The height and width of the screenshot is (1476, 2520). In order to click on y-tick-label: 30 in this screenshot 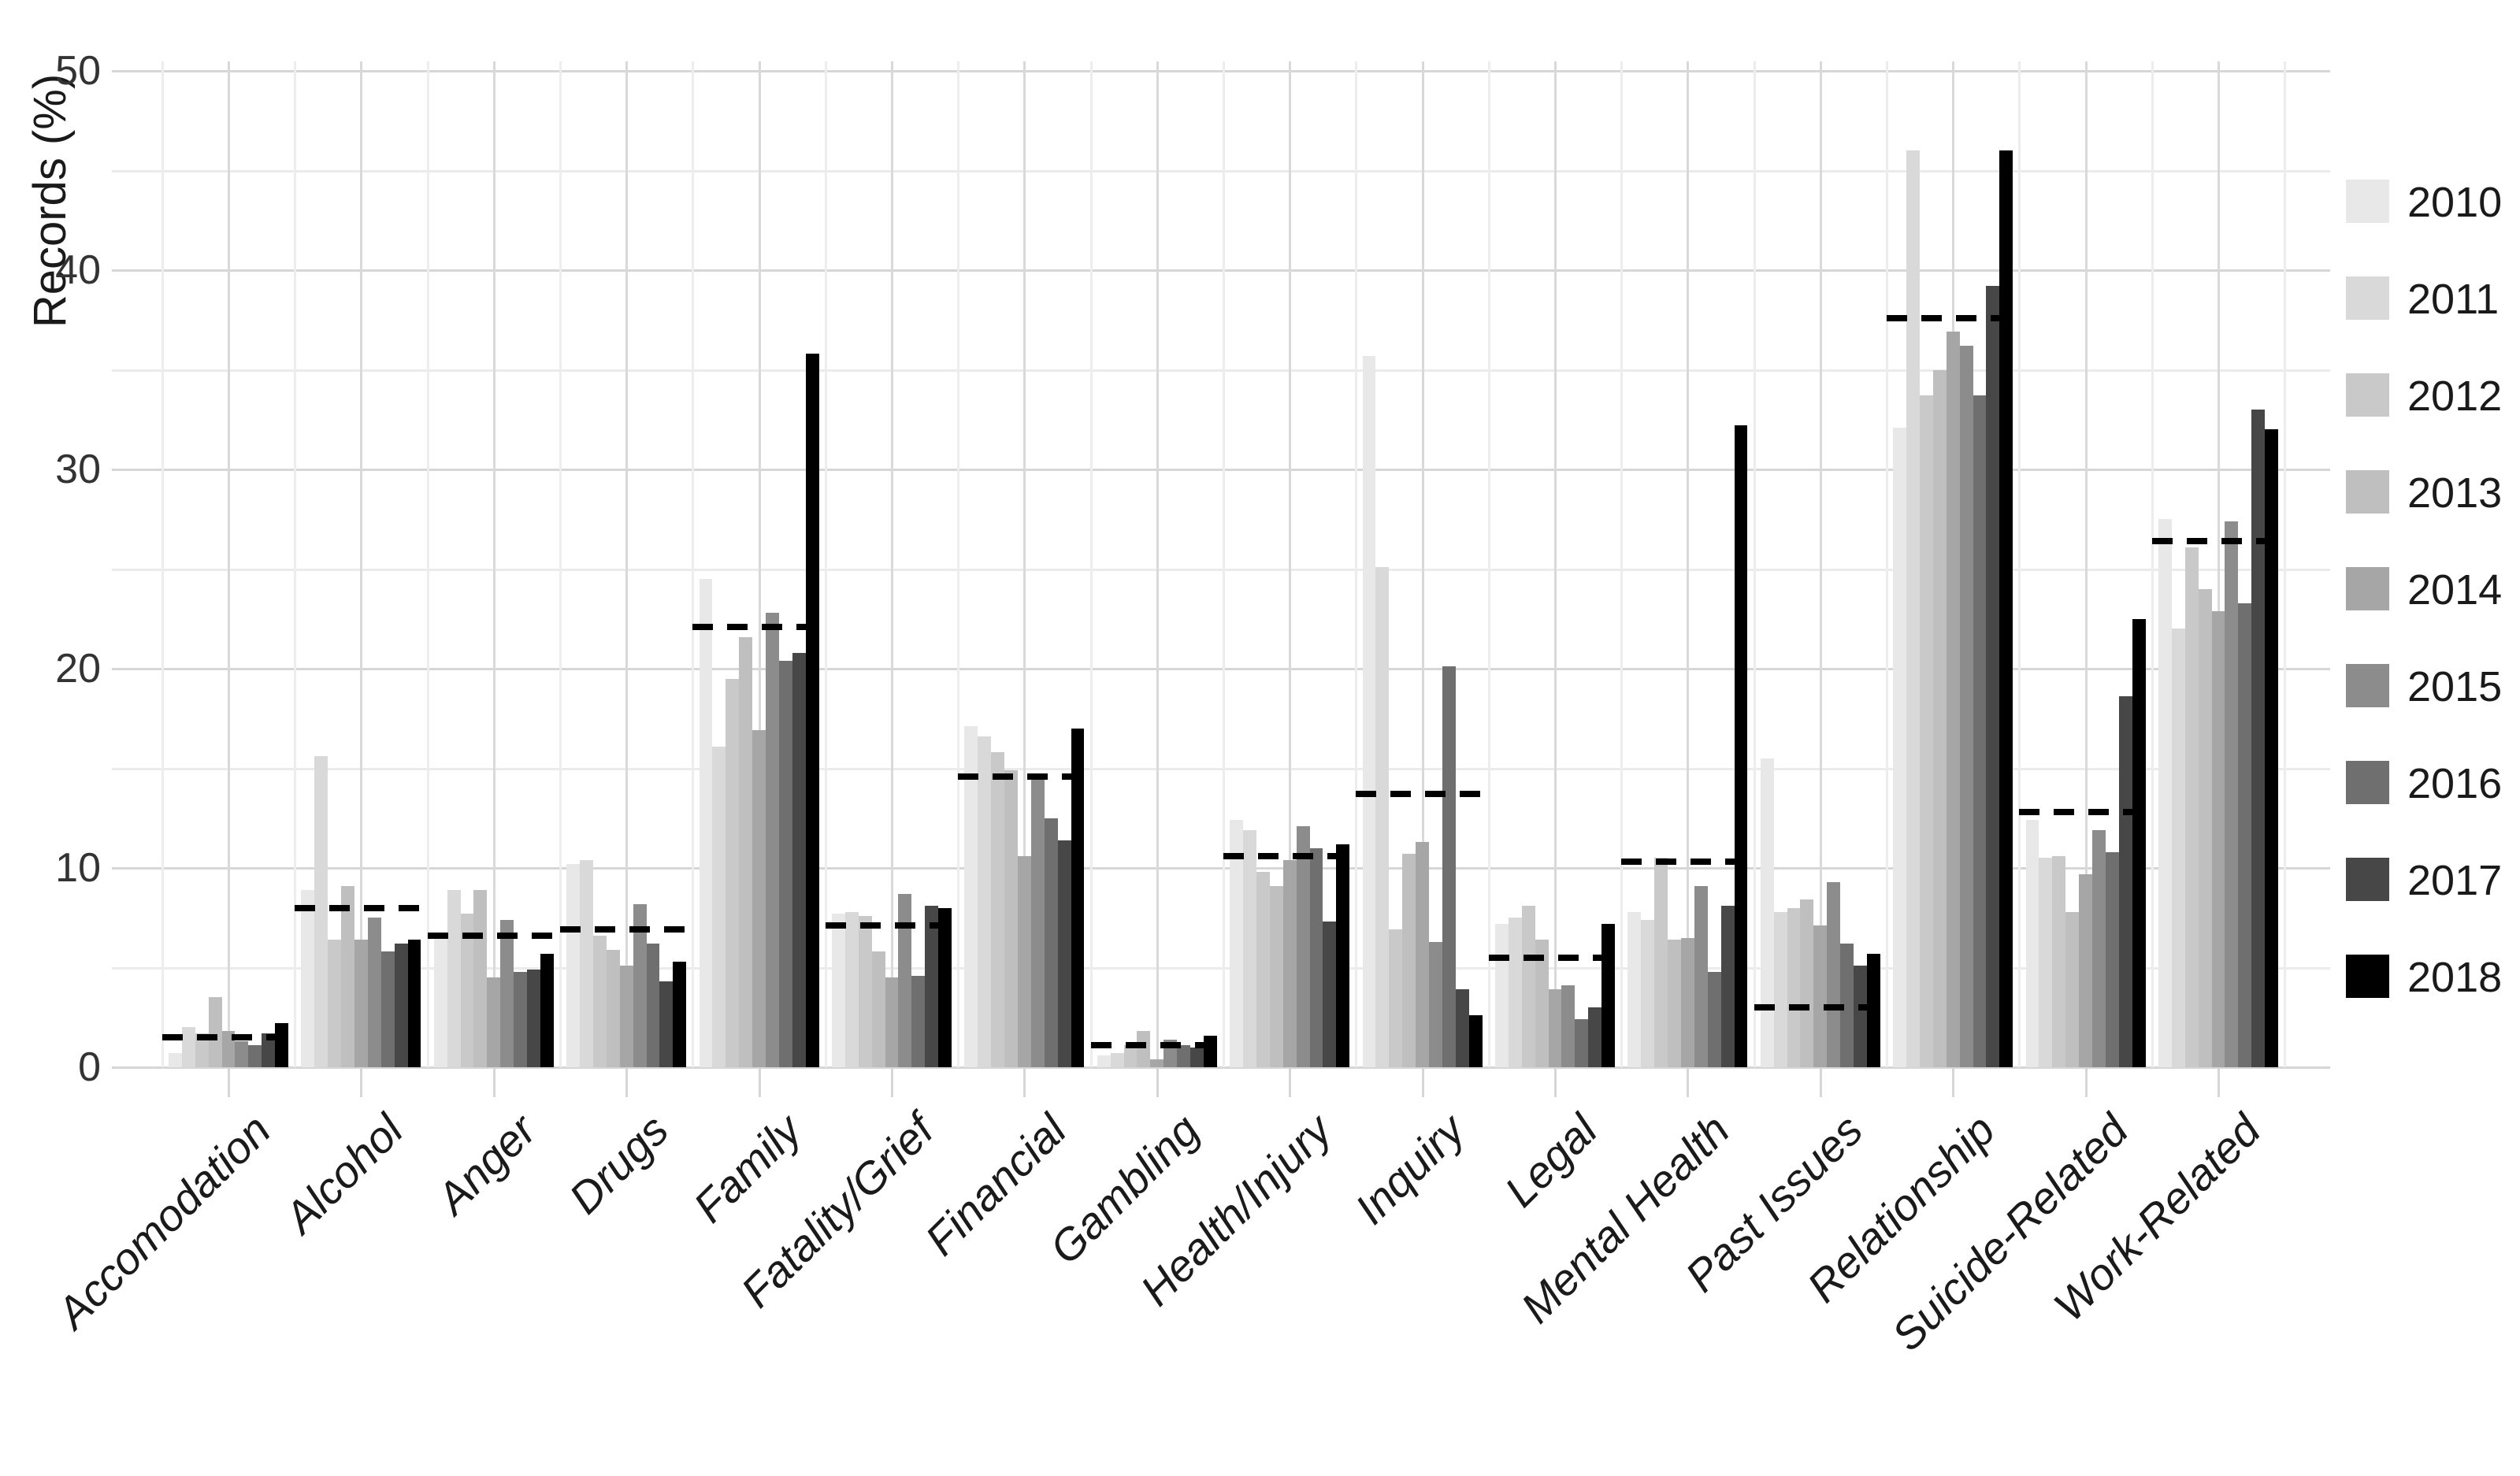, I will do `click(78, 469)`.